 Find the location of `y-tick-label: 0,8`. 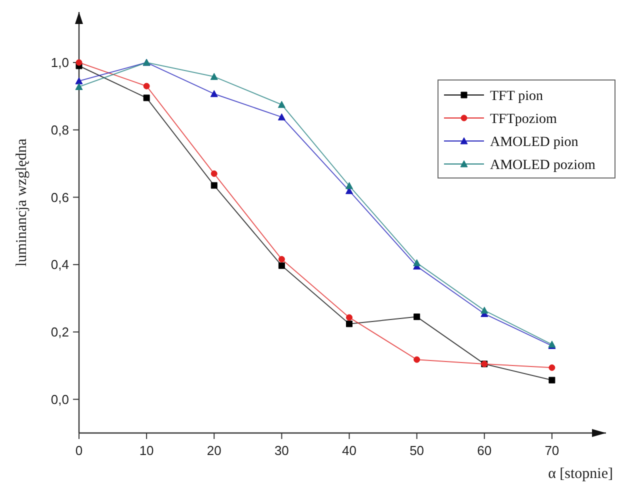

y-tick-label: 0,8 is located at coordinates (59, 130).